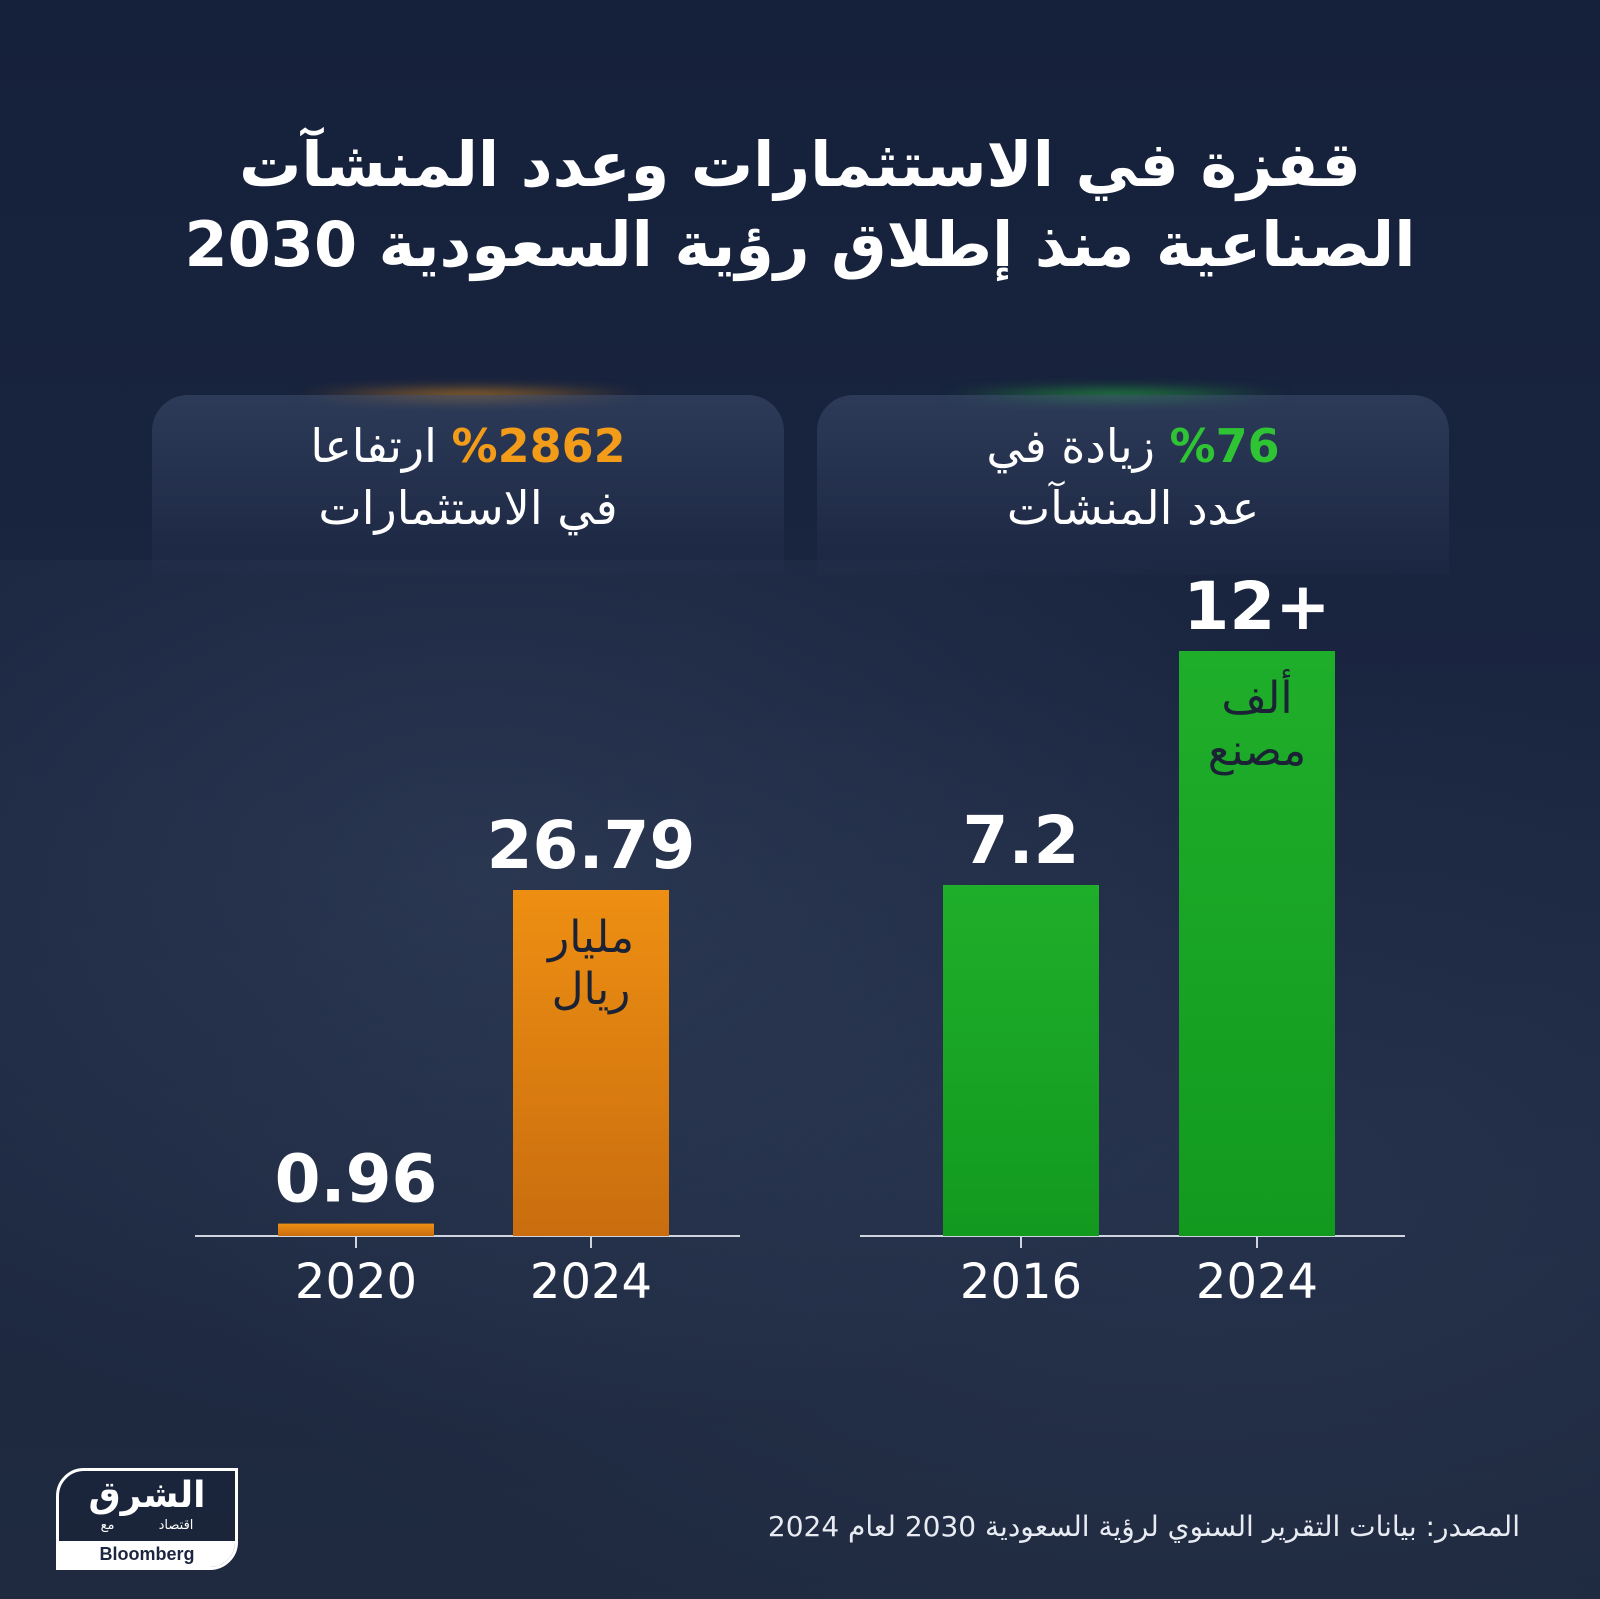  What do you see at coordinates (1021, 1282) in the screenshot?
I see `factories-category-label-2016: 2016` at bounding box center [1021, 1282].